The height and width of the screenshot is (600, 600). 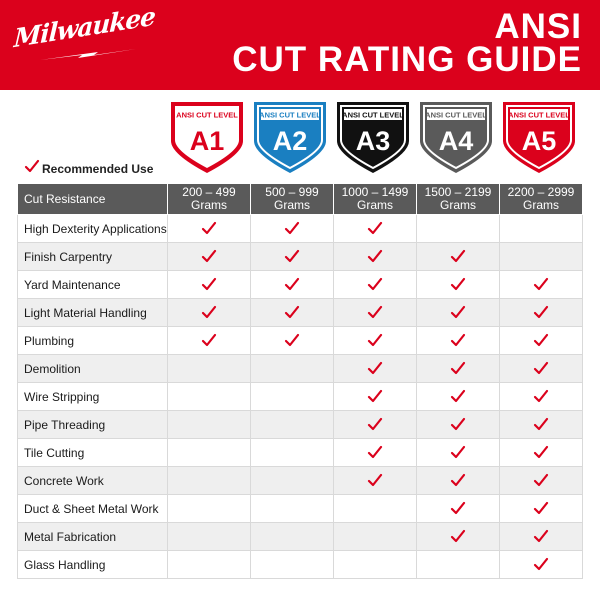 What do you see at coordinates (92, 564) in the screenshot?
I see `application-label: Glass Handling` at bounding box center [92, 564].